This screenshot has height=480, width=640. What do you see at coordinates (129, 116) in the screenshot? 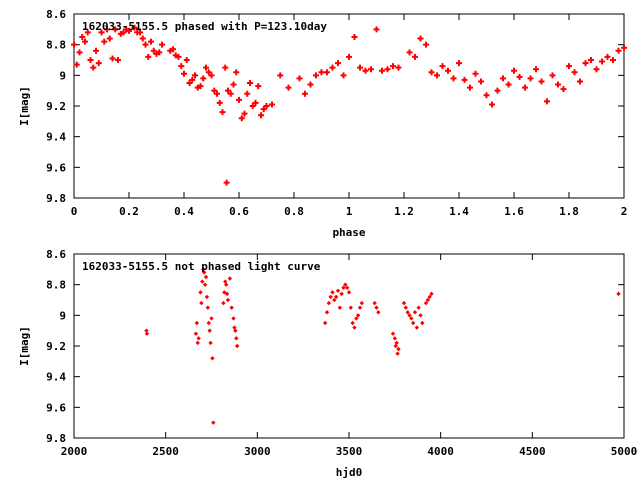
I see `x-tick: 0.2` at bounding box center [129, 116].